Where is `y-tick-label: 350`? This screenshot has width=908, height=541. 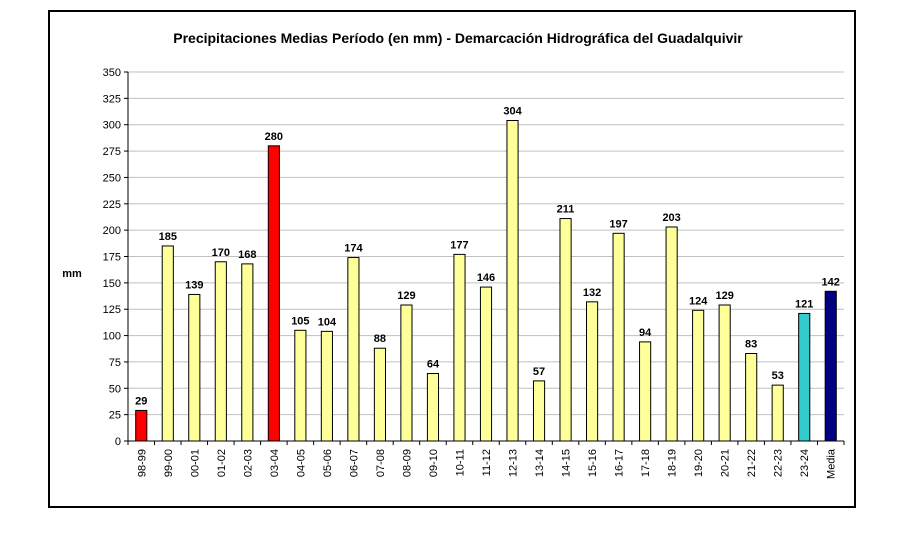 y-tick-label: 350 is located at coordinates (112, 73).